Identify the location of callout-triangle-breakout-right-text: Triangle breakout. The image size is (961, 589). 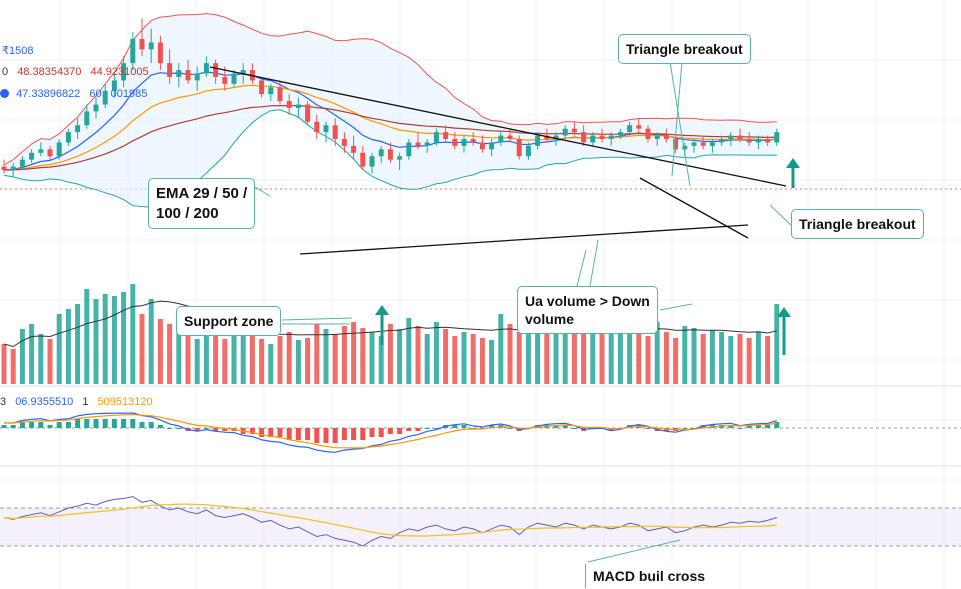
(857, 224).